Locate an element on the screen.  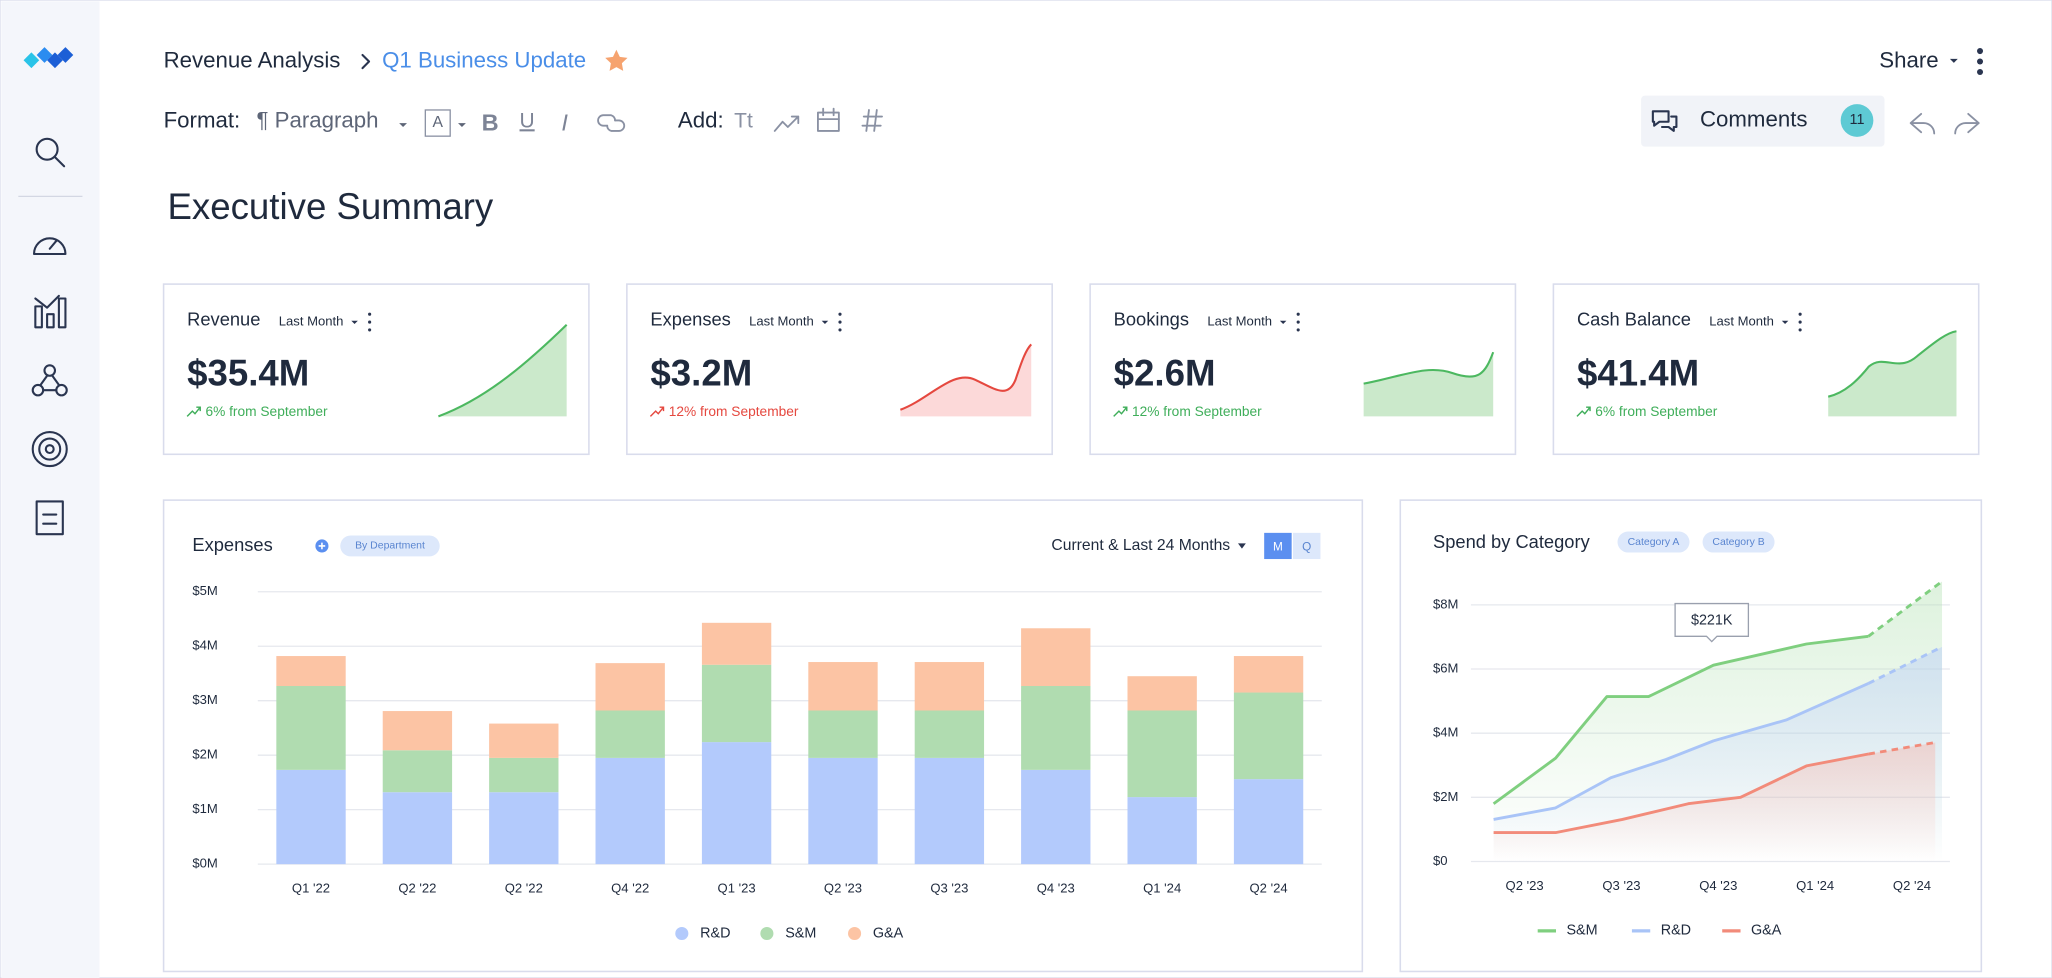
filter-chip-label: Category A is located at coordinates (1654, 542).